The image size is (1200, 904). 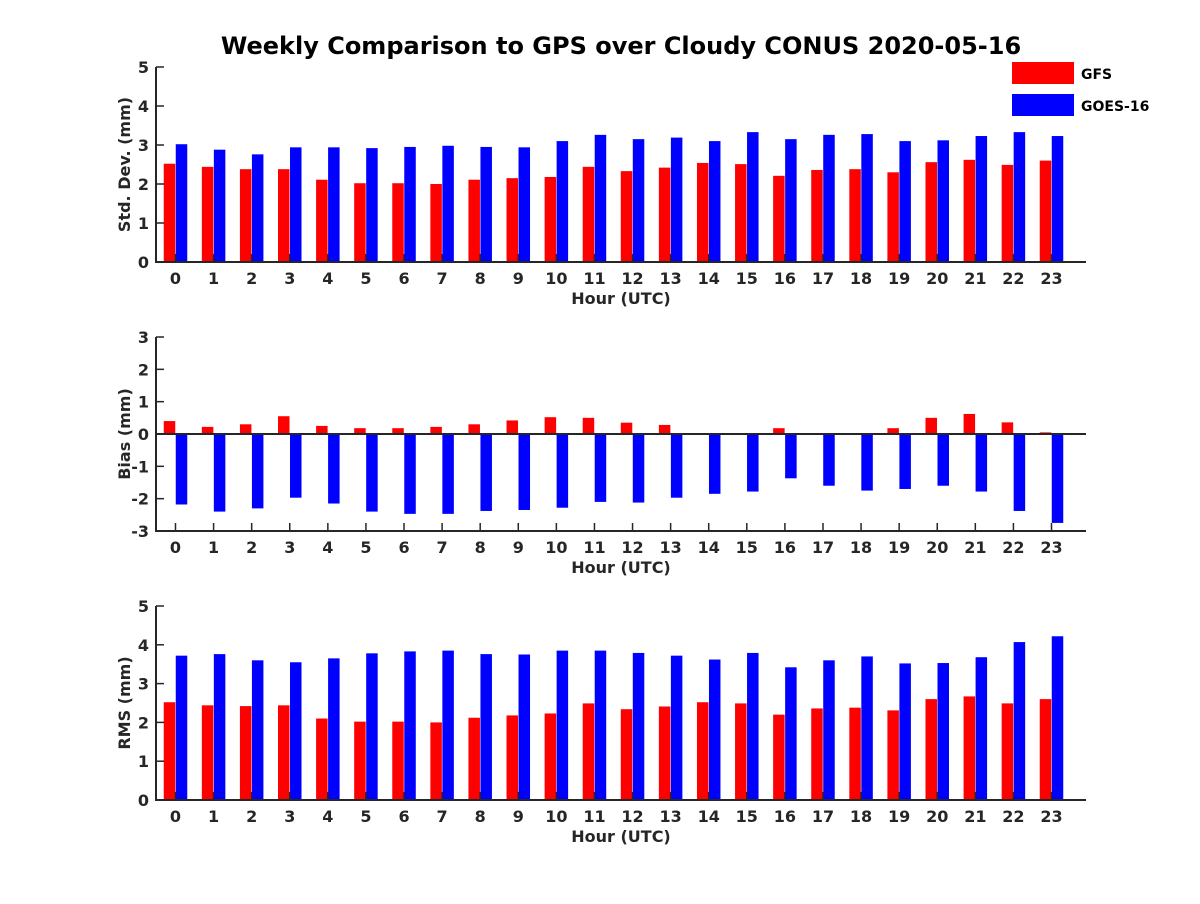 I want to click on bar-goes-16-hour-9: GOES-16 9: 2.94, so click(x=524, y=204).